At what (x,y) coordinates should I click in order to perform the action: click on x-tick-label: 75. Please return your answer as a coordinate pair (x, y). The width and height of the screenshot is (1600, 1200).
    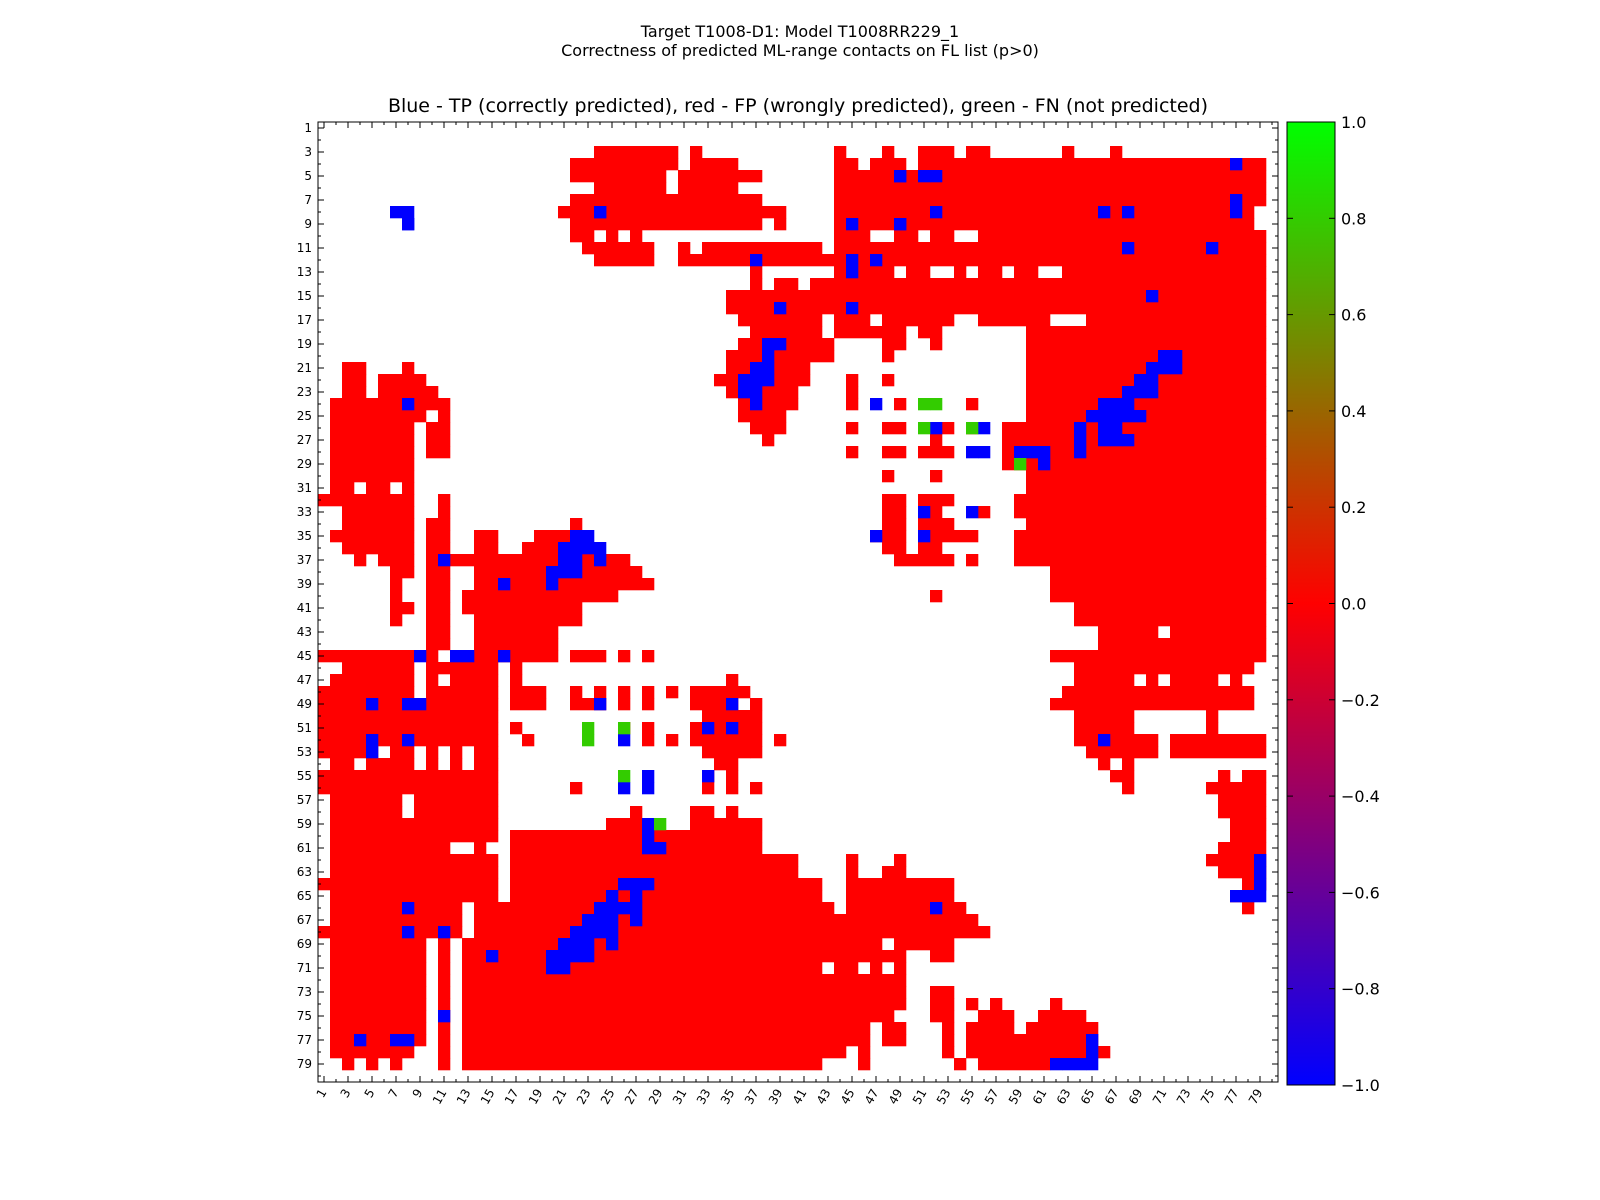
    Looking at the image, I should click on (1208, 1097).